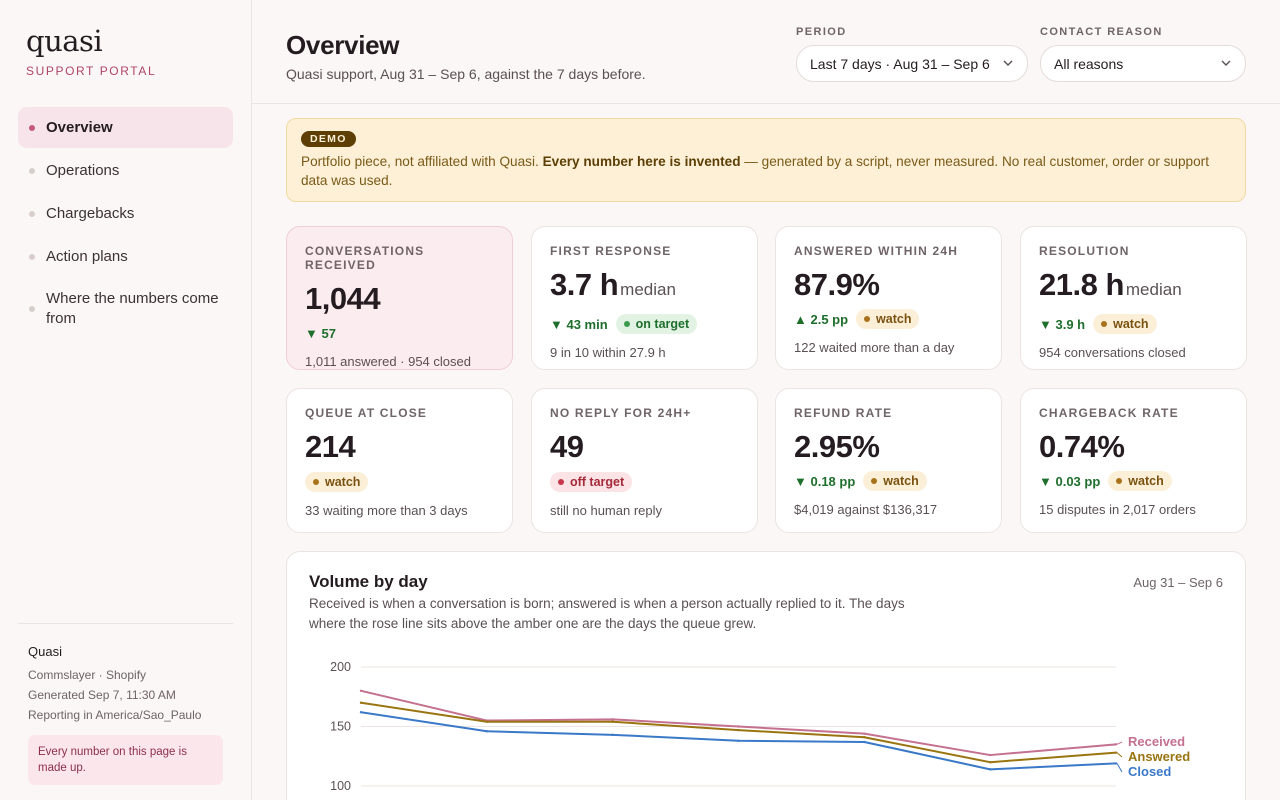 The image size is (1280, 800). I want to click on sidebar-item-label: Operations, so click(83, 170).